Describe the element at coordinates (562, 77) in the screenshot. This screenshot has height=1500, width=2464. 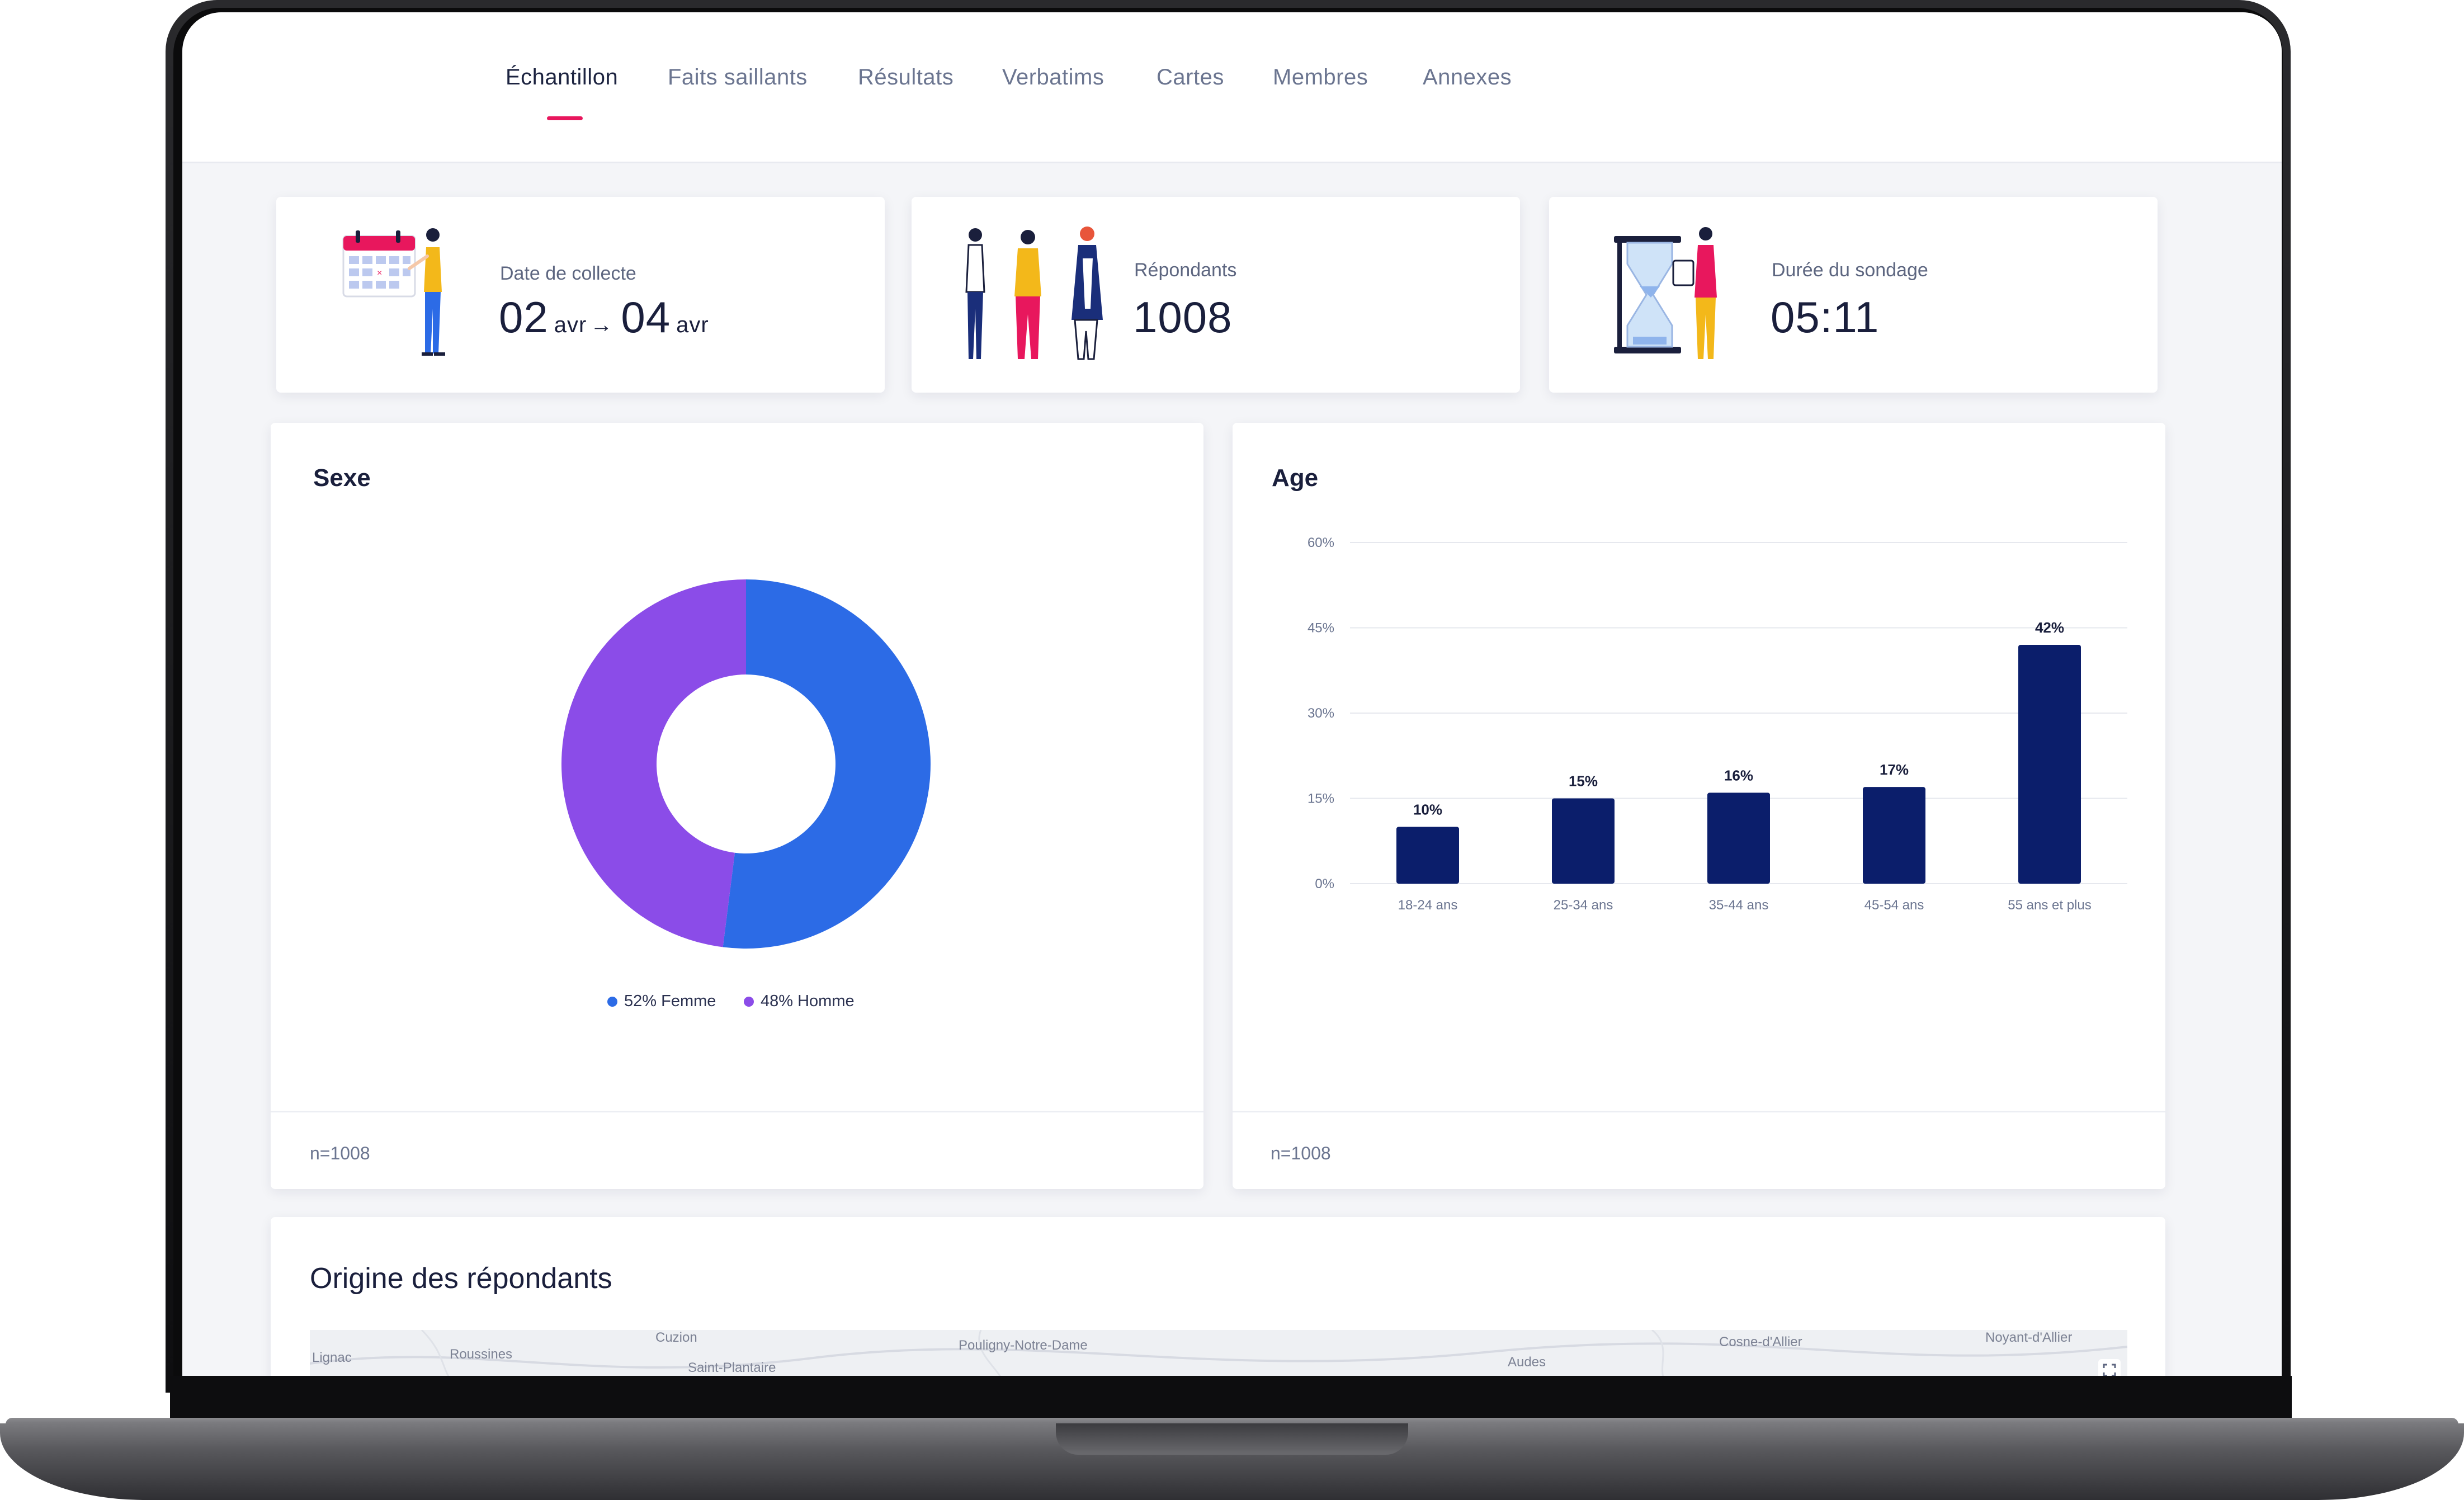
I see `tab-echantillon: Échantillon` at that location.